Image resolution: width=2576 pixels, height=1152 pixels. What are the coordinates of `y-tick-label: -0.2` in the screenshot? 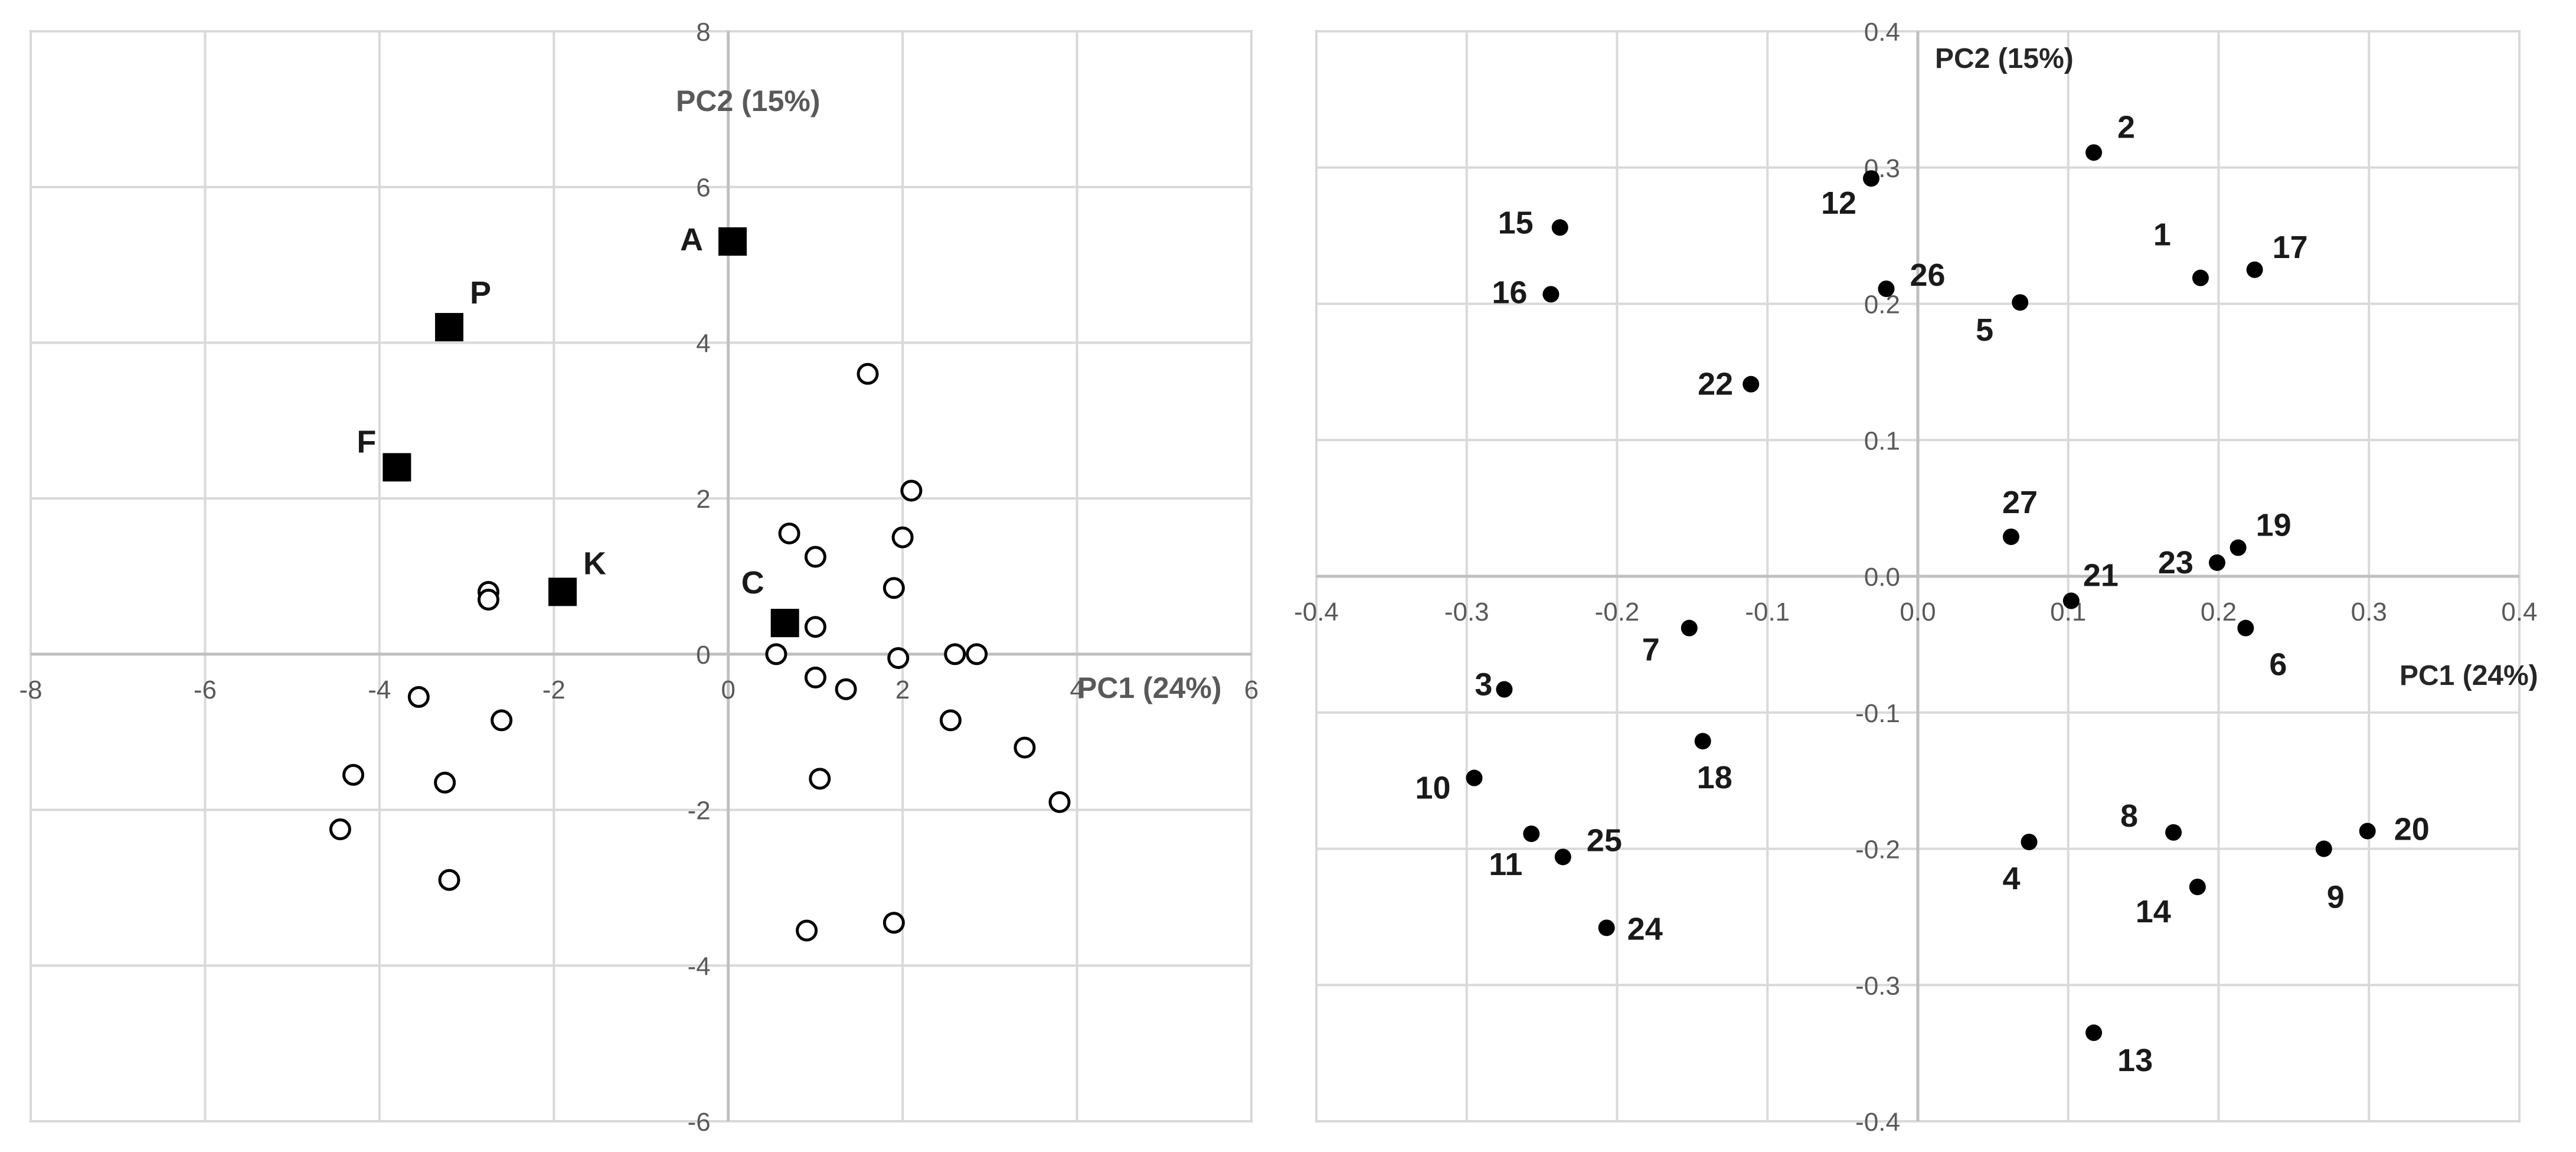 It's located at (1877, 850).